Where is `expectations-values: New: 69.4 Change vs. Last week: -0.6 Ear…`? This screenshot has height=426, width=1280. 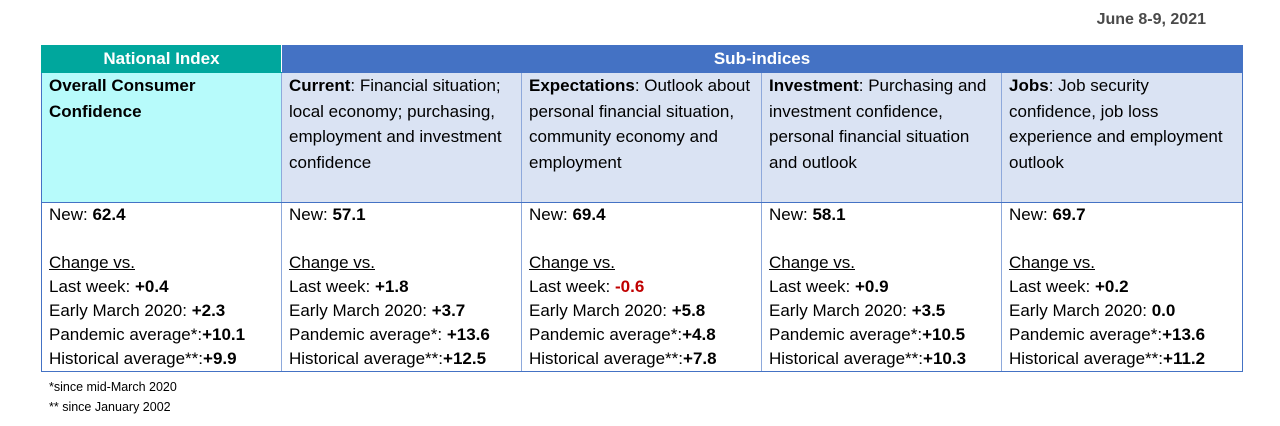 expectations-values: New: 69.4 Change vs. Last week: -0.6 Ear… is located at coordinates (641, 287).